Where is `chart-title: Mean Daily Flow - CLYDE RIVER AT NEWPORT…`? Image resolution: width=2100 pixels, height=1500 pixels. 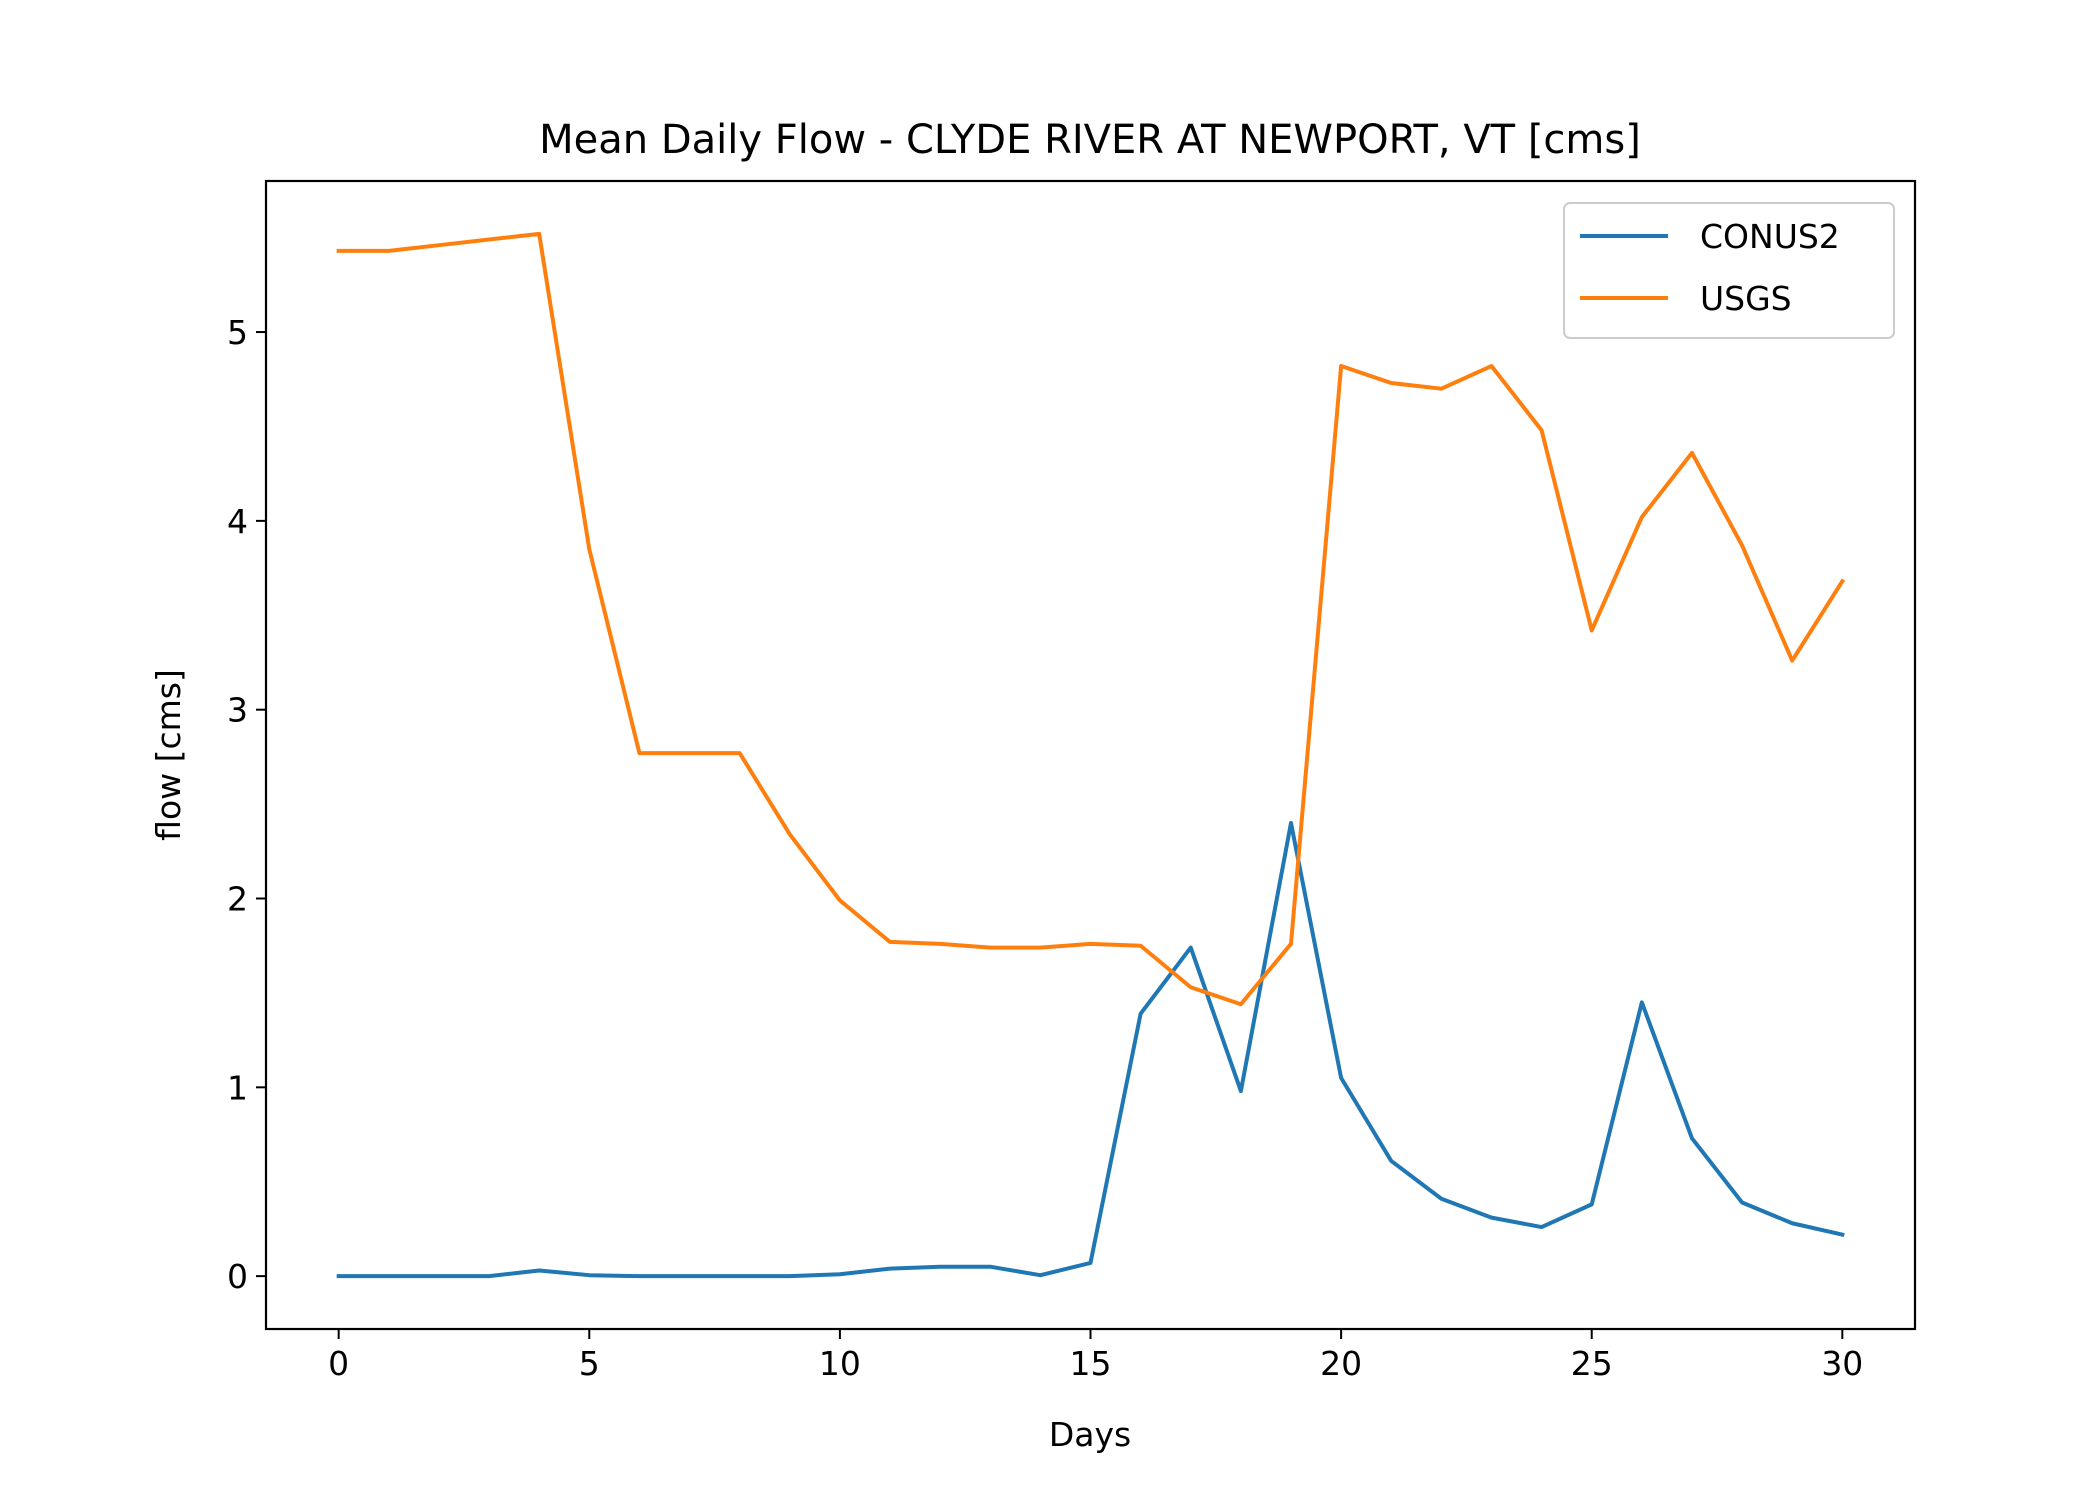
chart-title: Mean Daily Flow - CLYDE RIVER AT NEWPORT… is located at coordinates (1090, 140).